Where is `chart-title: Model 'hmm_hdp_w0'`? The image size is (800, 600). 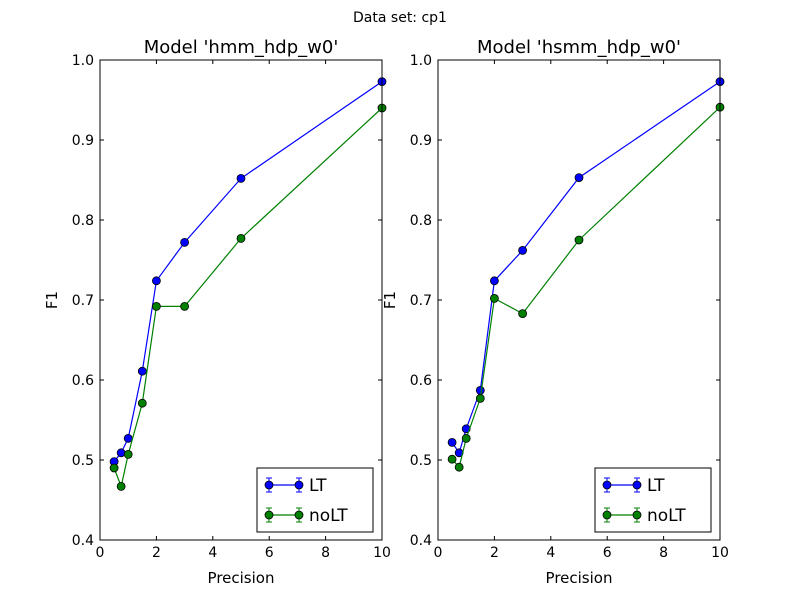 chart-title: Model 'hmm_hdp_w0' is located at coordinates (241, 47).